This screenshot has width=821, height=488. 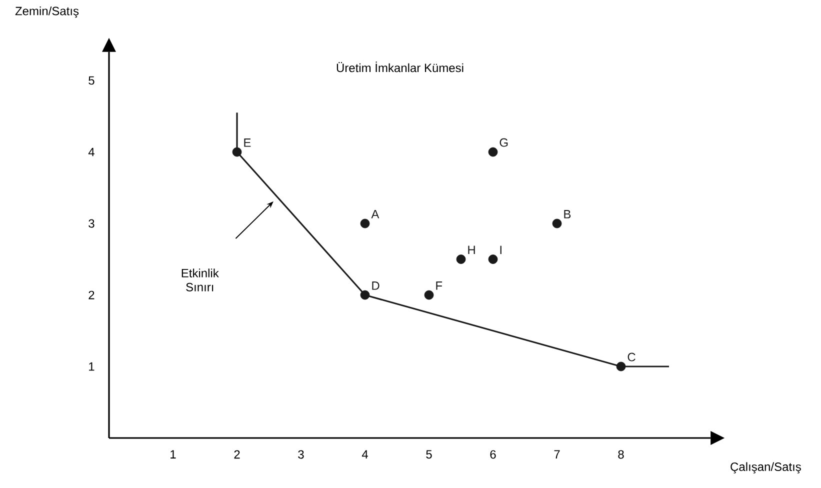 I want to click on x-tick-label: 4, so click(x=365, y=454).